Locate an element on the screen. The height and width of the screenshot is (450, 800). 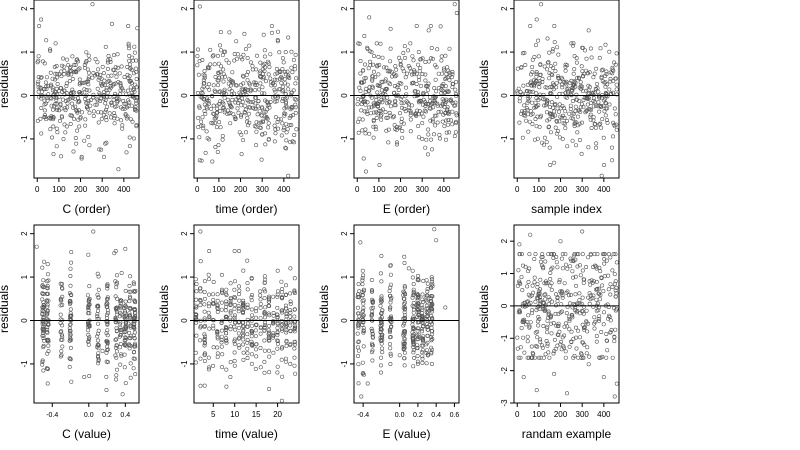
y-tick-label: -1 is located at coordinates (184, 139).